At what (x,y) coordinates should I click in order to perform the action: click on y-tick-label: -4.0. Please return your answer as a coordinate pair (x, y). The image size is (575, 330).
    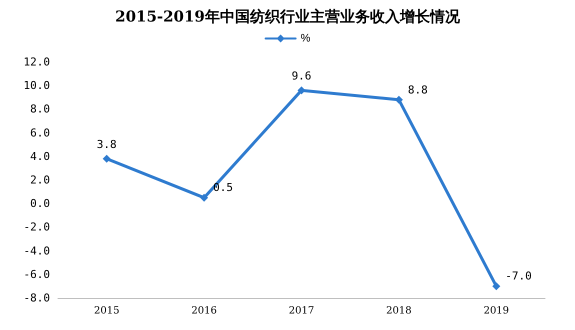
    Looking at the image, I should click on (37, 251).